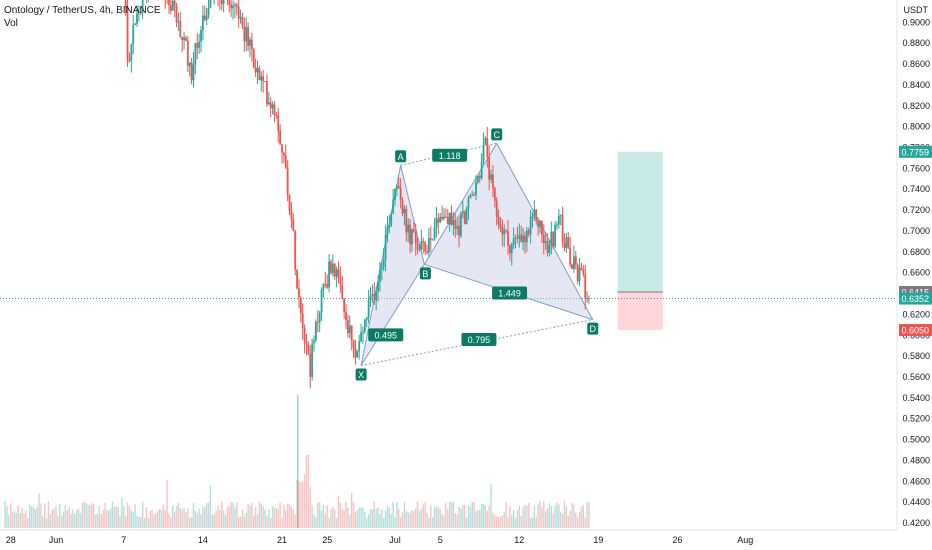  Describe the element at coordinates (916, 231) in the screenshot. I see `price-tick-label: 0.7000` at that location.